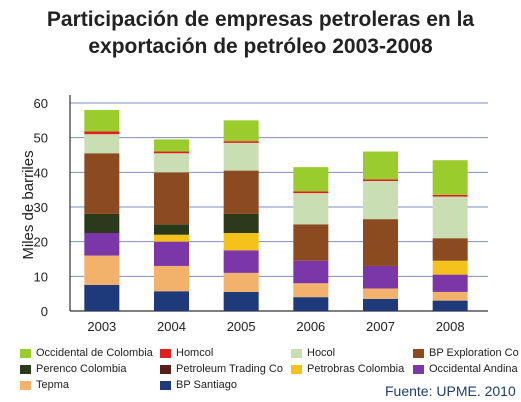  What do you see at coordinates (206, 385) in the screenshot?
I see `legend-label: BP Santiago` at bounding box center [206, 385].